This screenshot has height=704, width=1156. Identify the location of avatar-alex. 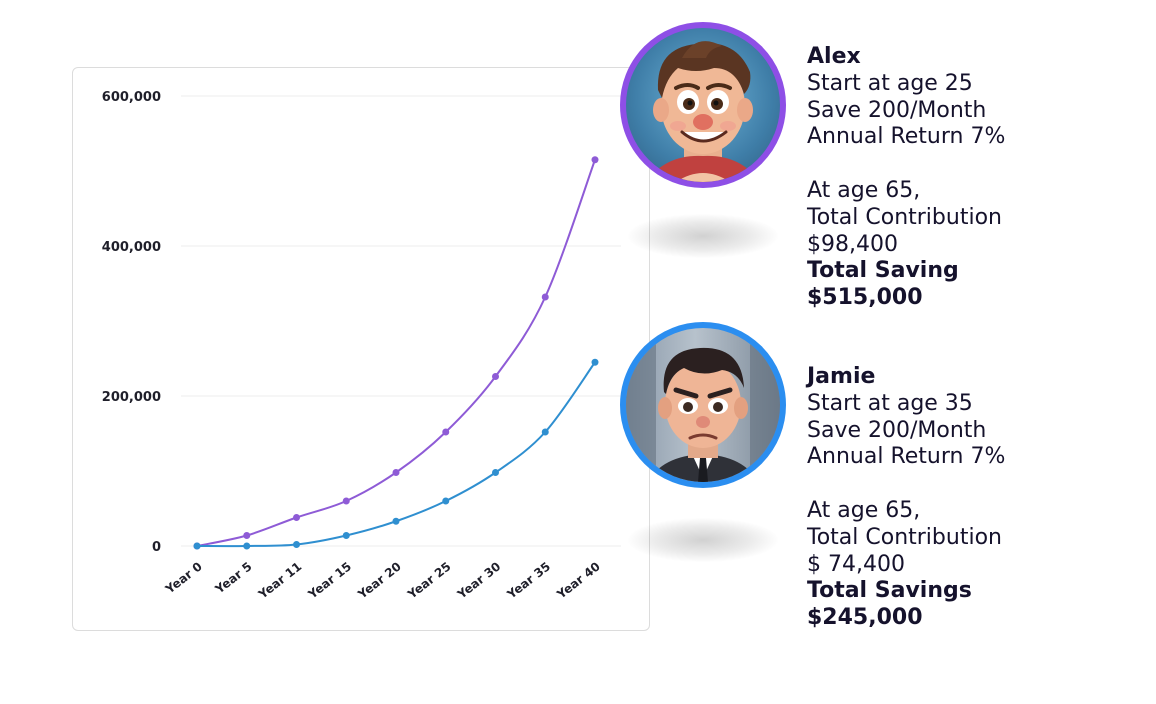
(703, 105).